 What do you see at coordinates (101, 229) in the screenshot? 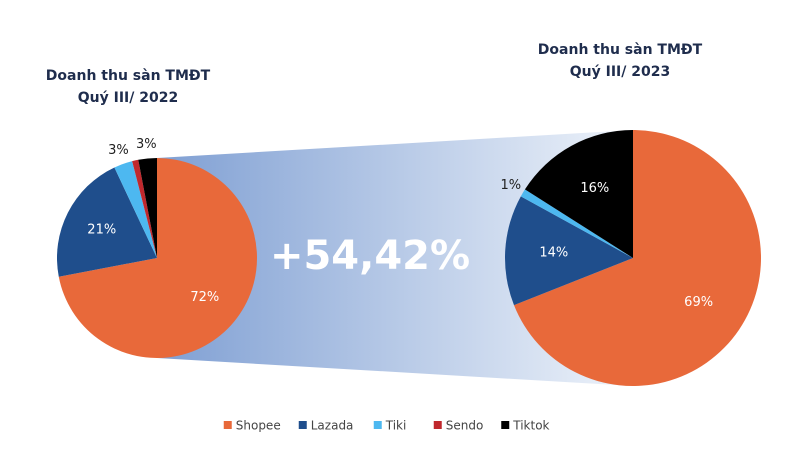
I see `data-label: 21%` at bounding box center [101, 229].